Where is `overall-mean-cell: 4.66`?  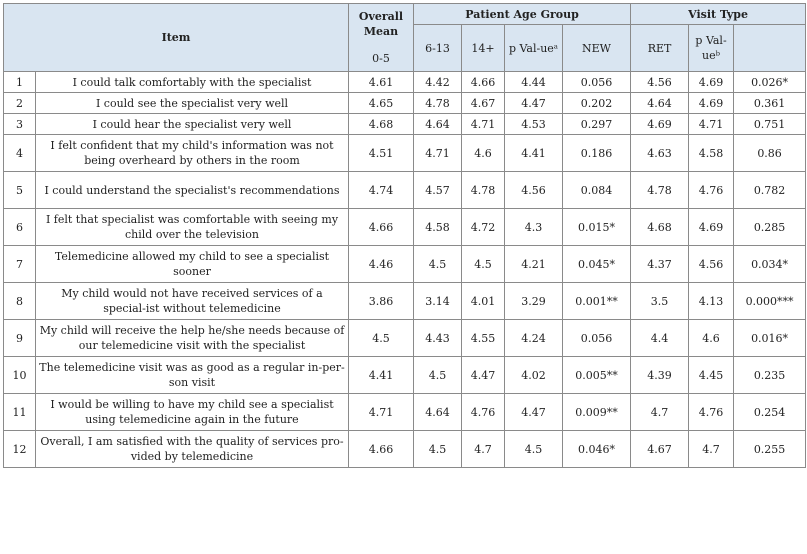
overall-mean-cell: 4.66 is located at coordinates (381, 449).